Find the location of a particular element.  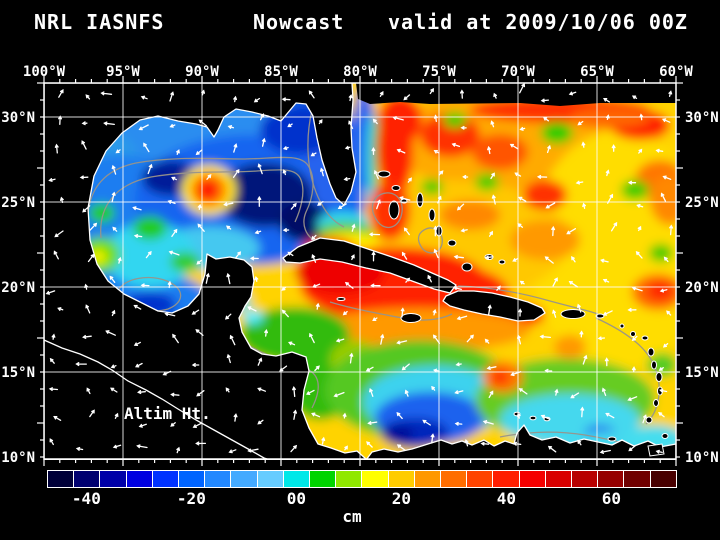

colorbar-tick-label: 60 is located at coordinates (611, 498).